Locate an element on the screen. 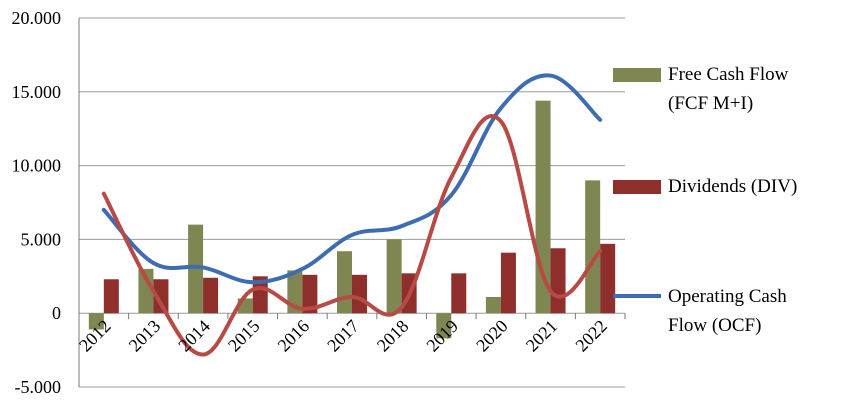 The width and height of the screenshot is (842, 416). x-tick-label: 2013 is located at coordinates (145, 336).